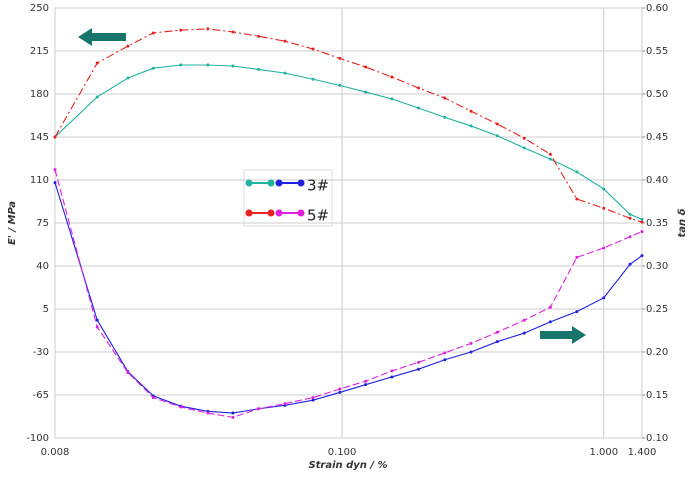  Describe the element at coordinates (46, 309) in the screenshot. I see `y-tick-label: 5` at that location.